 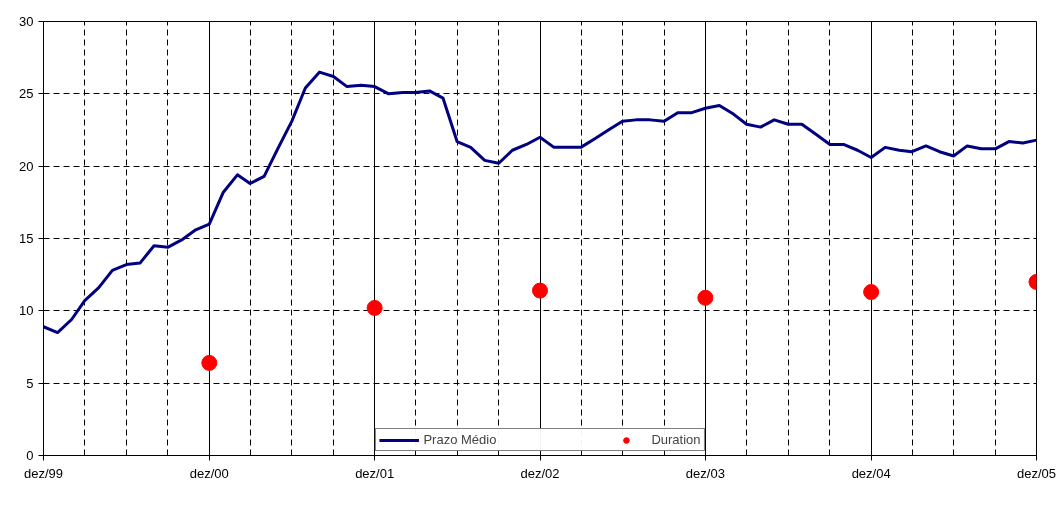 I want to click on y-tick-label: 10, so click(x=26, y=311).